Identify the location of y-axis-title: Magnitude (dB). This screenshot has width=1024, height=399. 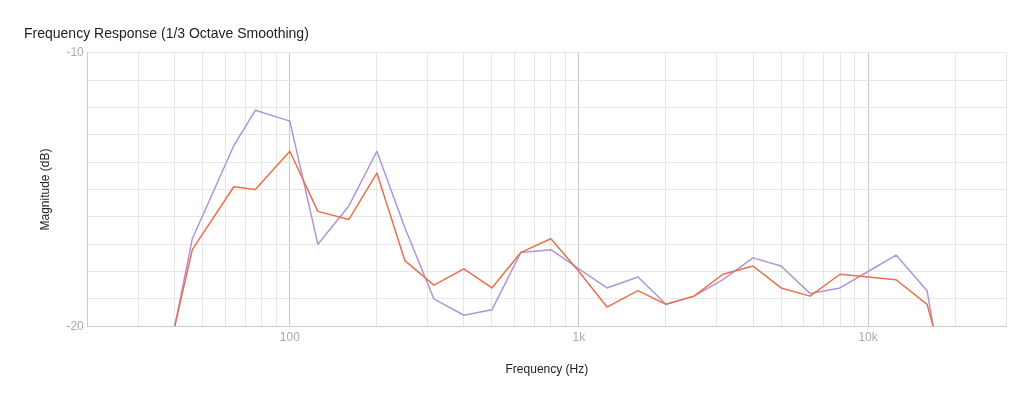
(44, 189).